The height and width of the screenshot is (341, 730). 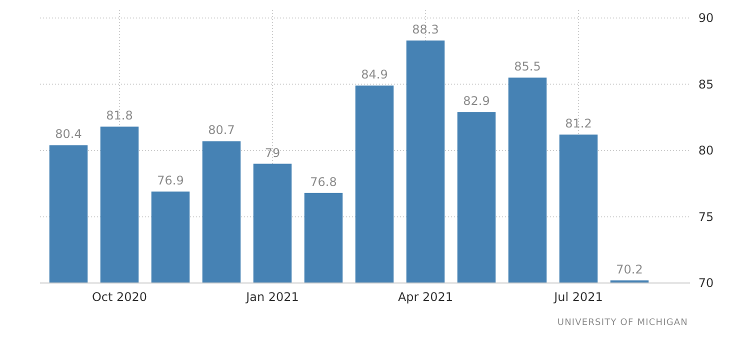 I want to click on data-label: 76.9, so click(x=170, y=181).